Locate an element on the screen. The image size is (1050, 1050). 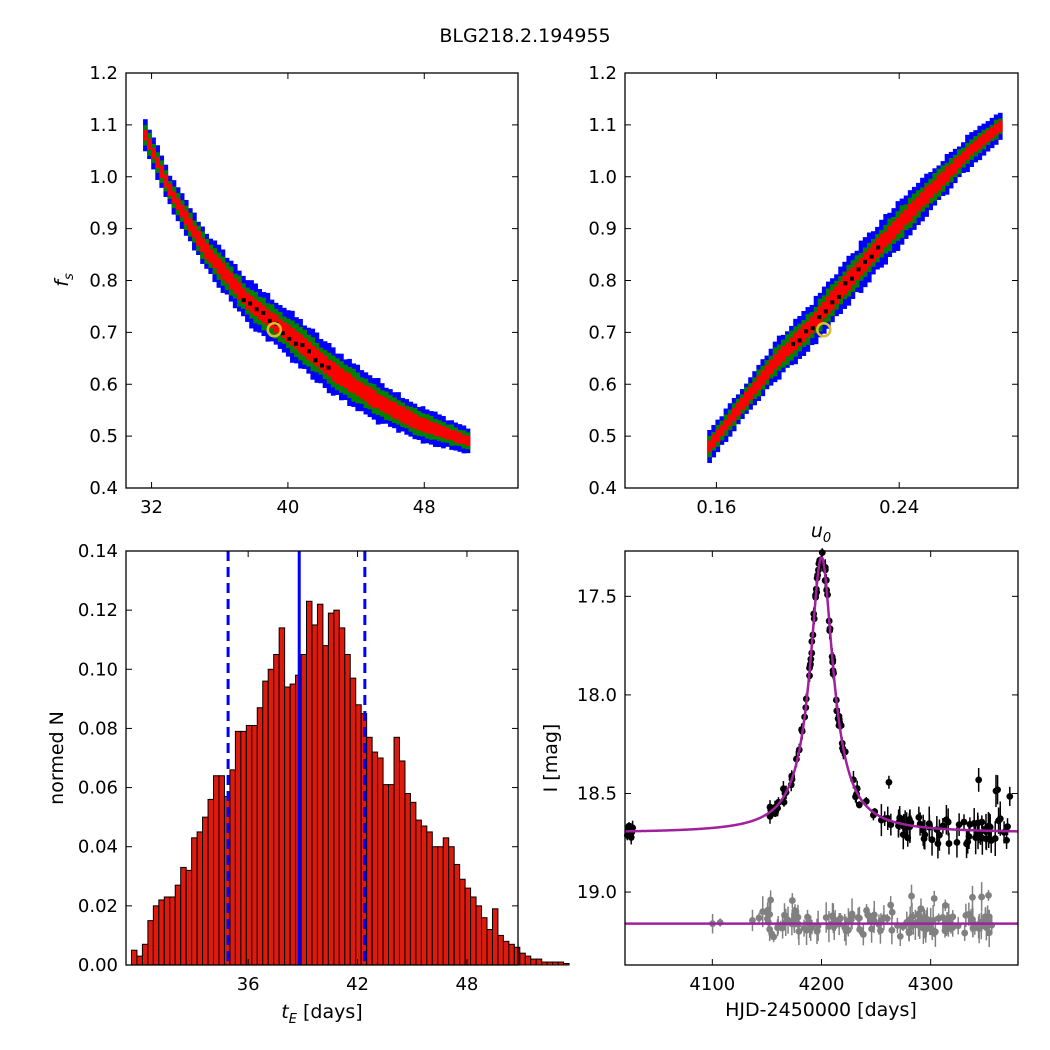
y-tick-label: 0.4 is located at coordinates (103, 488).